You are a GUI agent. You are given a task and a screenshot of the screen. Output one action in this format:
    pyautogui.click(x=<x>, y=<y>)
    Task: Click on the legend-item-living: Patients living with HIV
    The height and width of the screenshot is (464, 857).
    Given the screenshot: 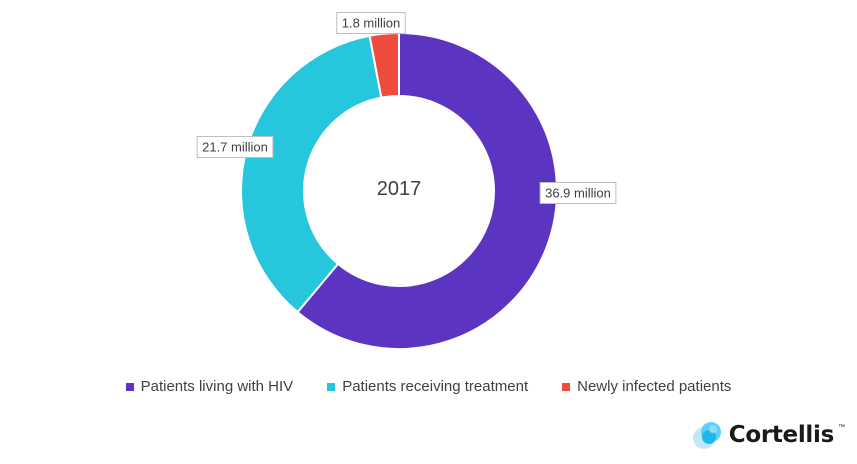 What is the action you would take?
    pyautogui.click(x=209, y=386)
    